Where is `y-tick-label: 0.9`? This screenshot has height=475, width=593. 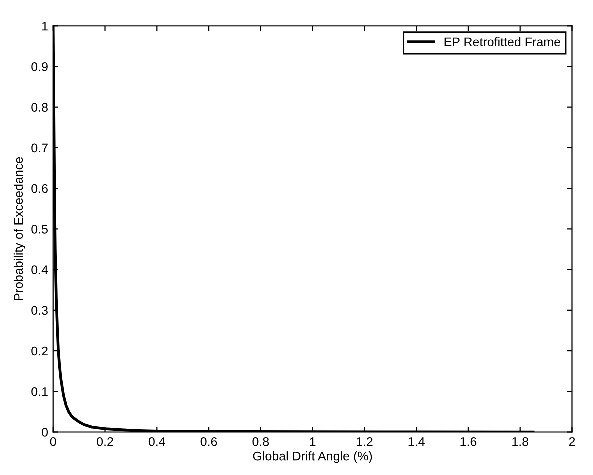
y-tick-label: 0.9 is located at coordinates (40, 67).